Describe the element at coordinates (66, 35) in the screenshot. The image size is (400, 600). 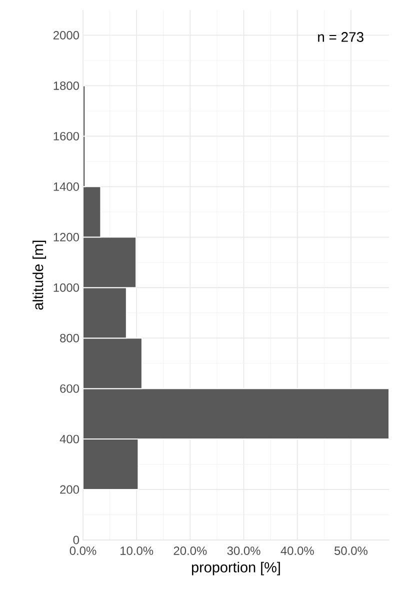
I see `y-tick-label: 2000` at that location.